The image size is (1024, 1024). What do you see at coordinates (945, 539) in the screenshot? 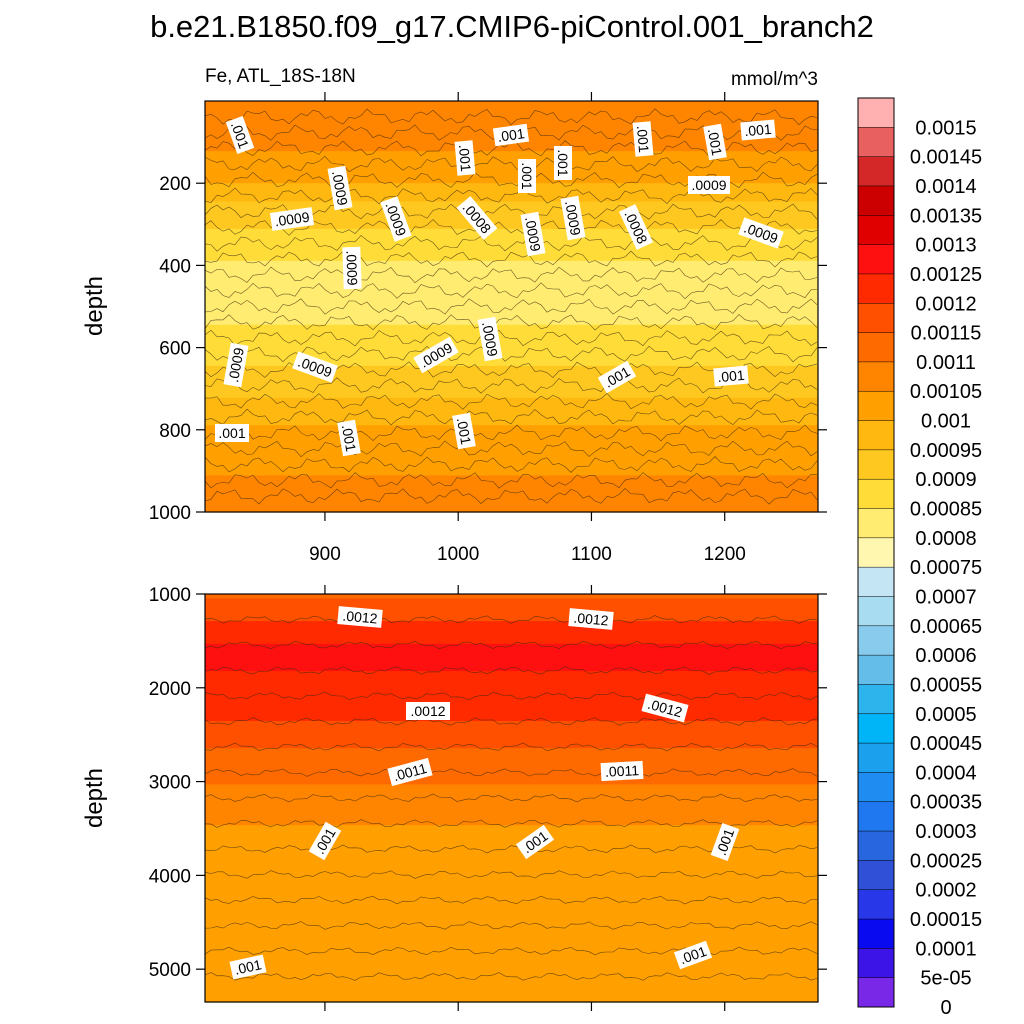
I see `colorbar-label: 0.0008` at bounding box center [945, 539].